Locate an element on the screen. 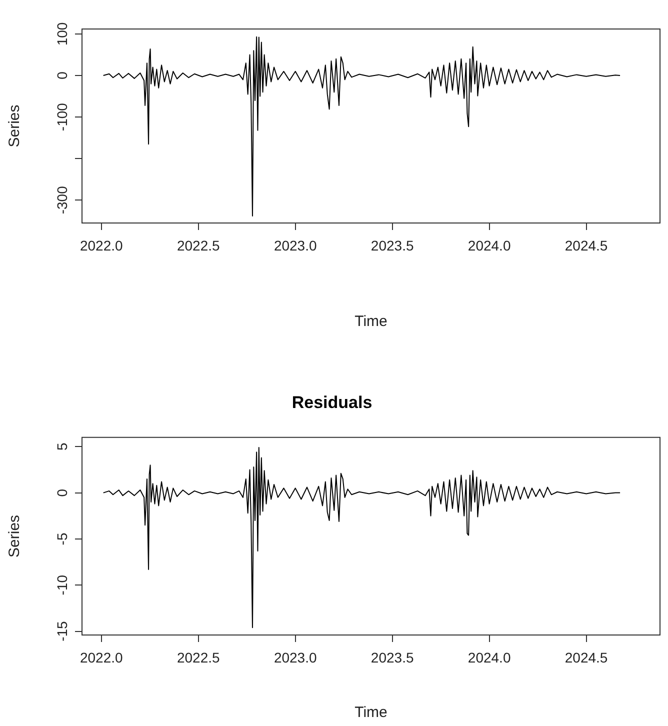 This screenshot has height=726, width=668. chart-title: Residuals is located at coordinates (332, 402).